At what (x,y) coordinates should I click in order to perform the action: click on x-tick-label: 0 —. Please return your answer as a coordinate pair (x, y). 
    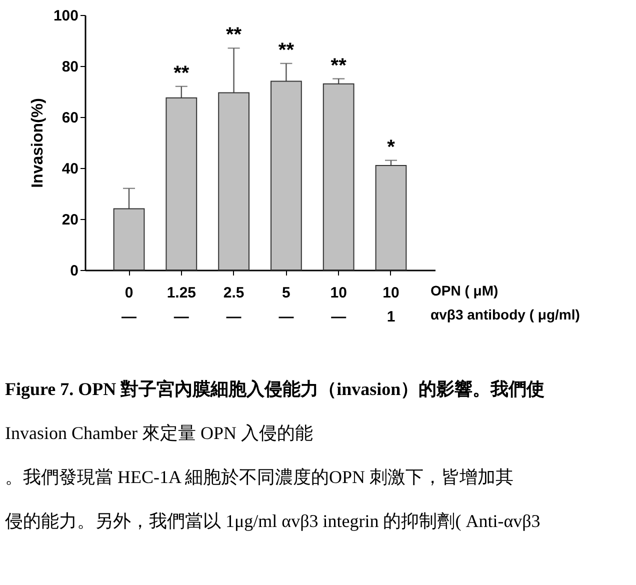
    Looking at the image, I should click on (129, 305).